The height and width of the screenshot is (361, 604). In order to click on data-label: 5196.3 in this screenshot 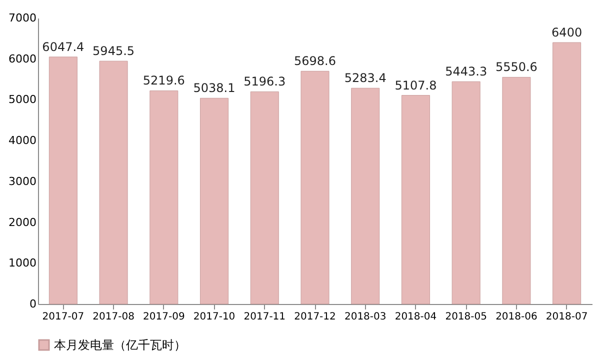, I will do `click(265, 81)`.